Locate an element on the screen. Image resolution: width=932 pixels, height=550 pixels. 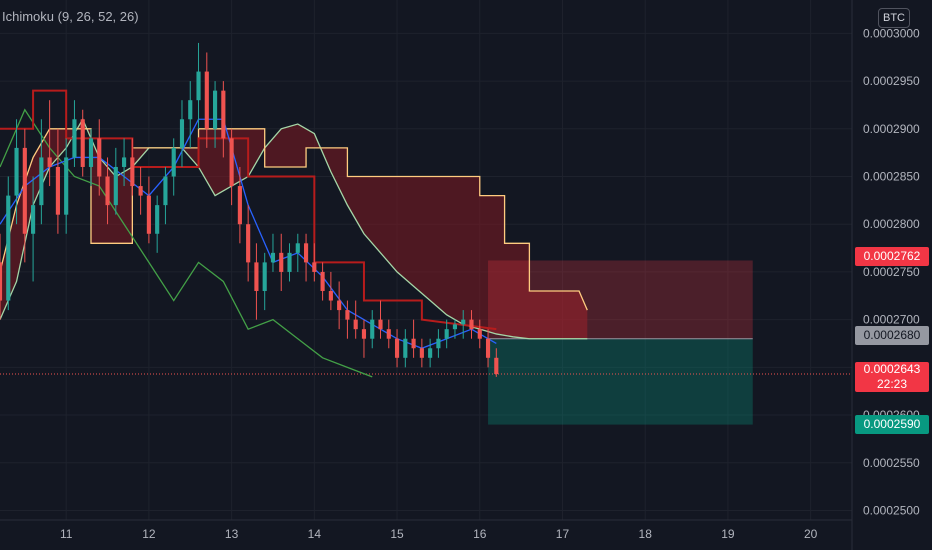
x-tick-label: 12 is located at coordinates (149, 534).